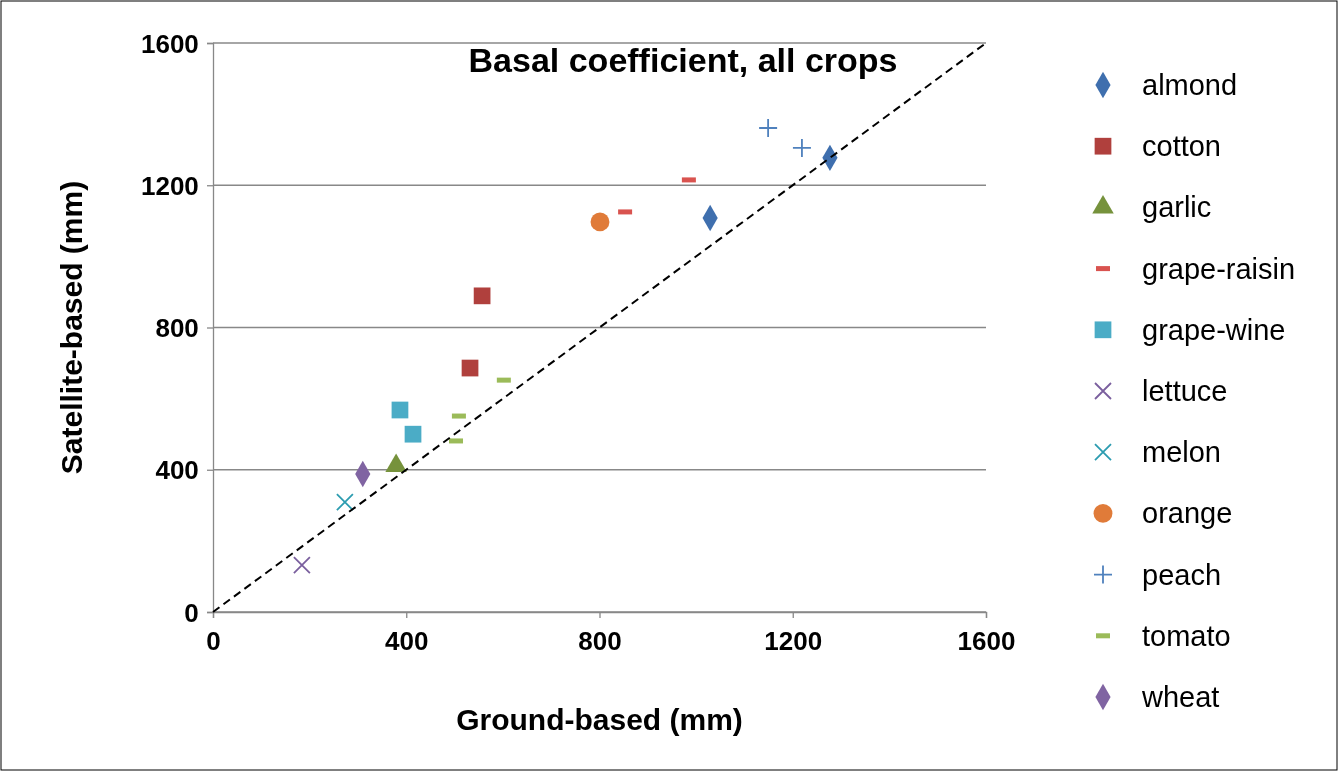 This screenshot has width=1338, height=771. What do you see at coordinates (1186, 635) in the screenshot?
I see `legend-label: tomato` at bounding box center [1186, 635].